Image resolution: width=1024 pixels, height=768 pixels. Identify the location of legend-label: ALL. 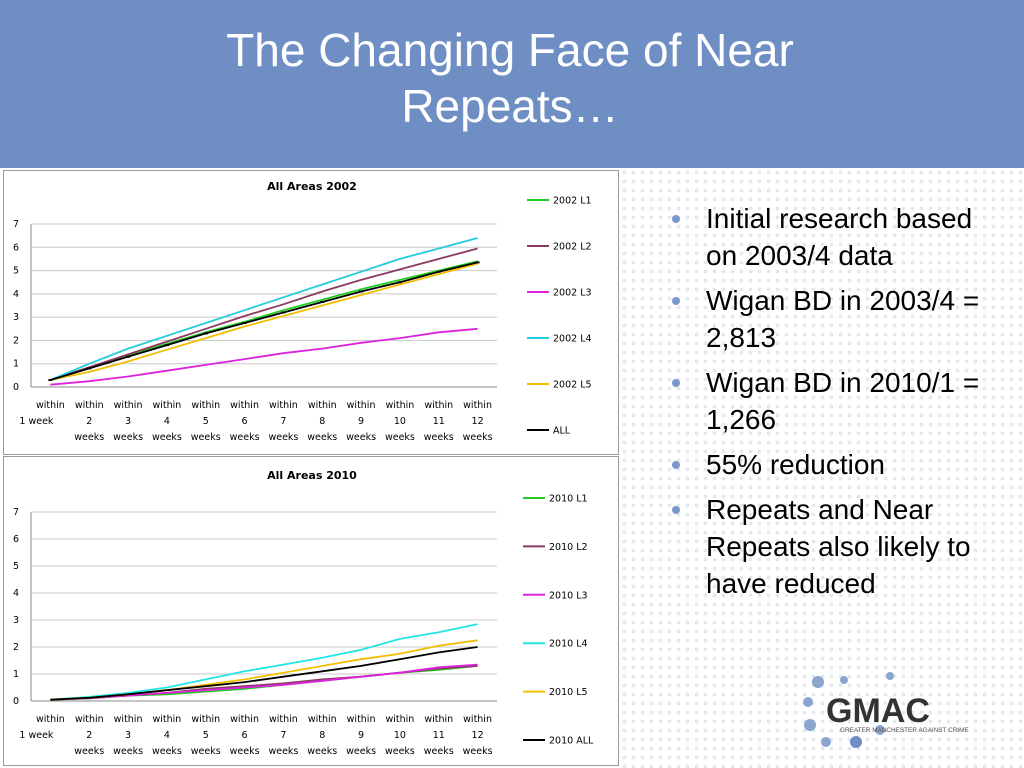
(562, 431).